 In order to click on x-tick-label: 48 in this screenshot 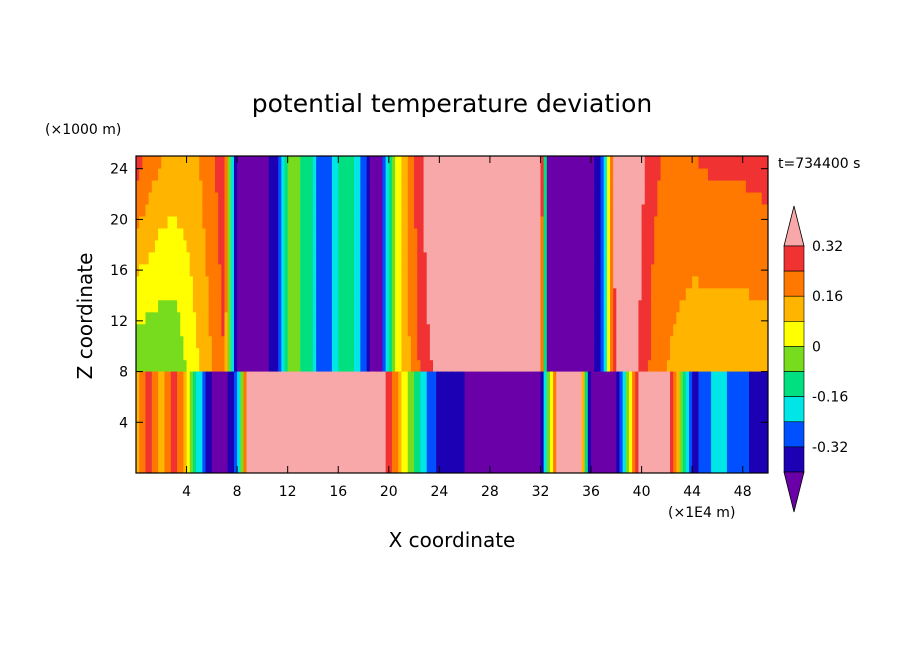, I will do `click(743, 492)`.